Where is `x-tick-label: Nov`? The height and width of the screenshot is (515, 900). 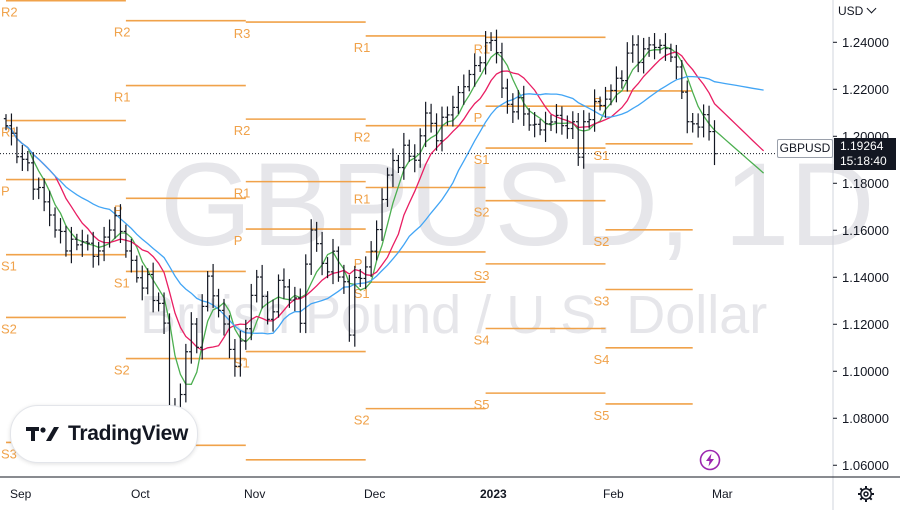 x-tick-label: Nov is located at coordinates (254, 494).